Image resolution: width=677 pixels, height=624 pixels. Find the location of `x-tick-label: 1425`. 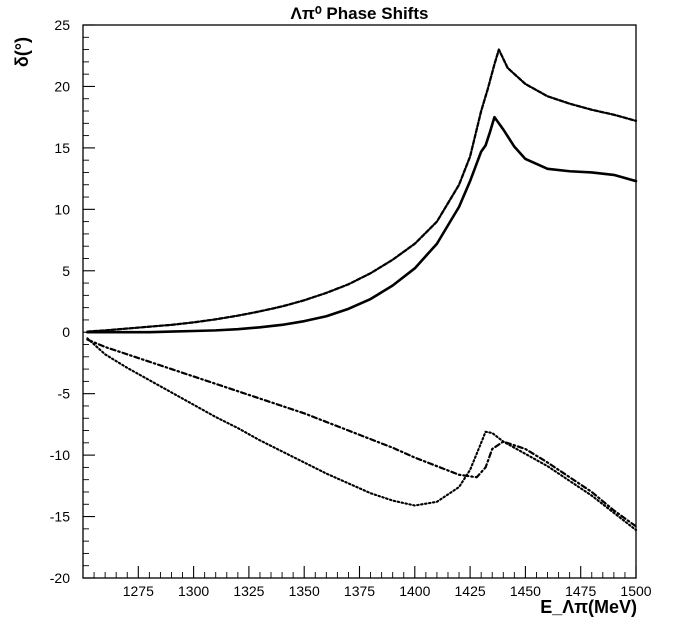

x-tick-label: 1425 is located at coordinates (470, 591).